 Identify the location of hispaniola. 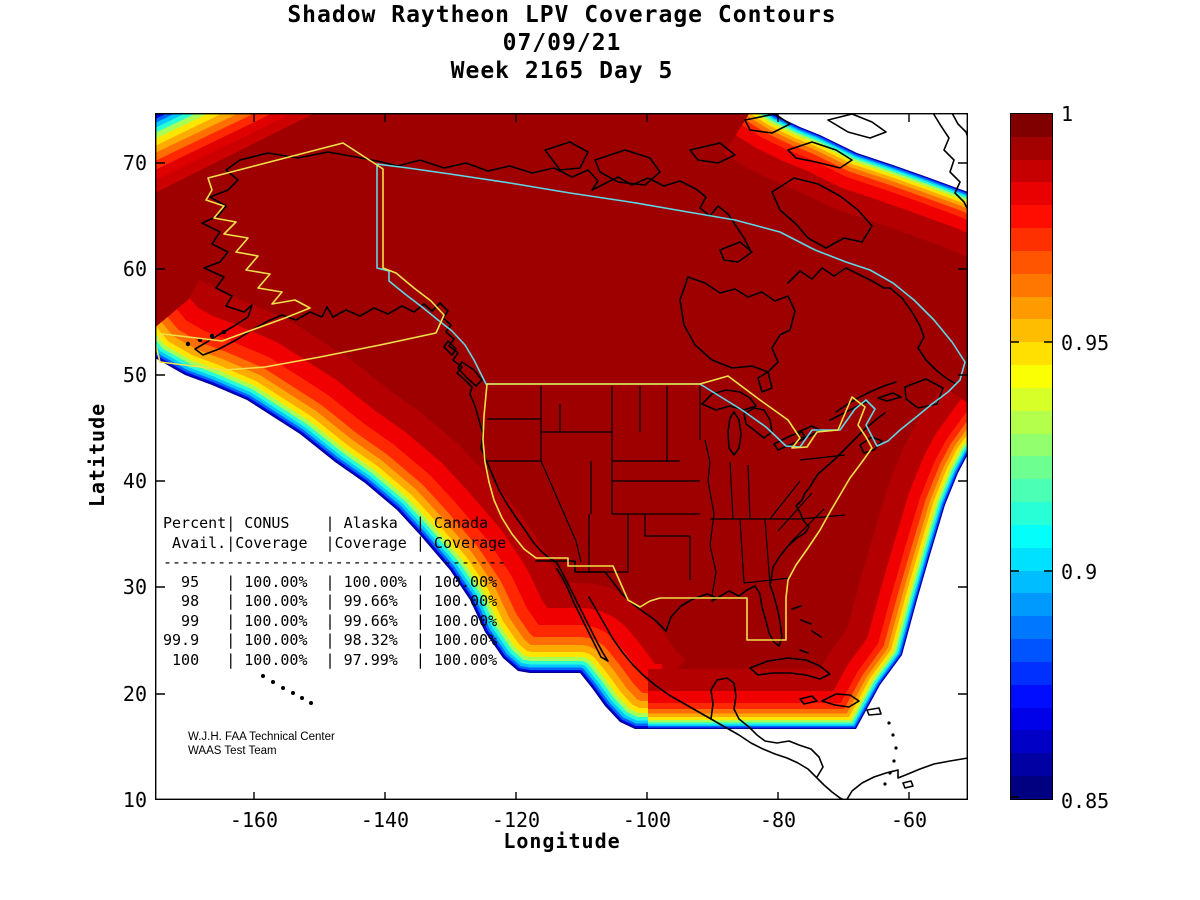
(840, 700).